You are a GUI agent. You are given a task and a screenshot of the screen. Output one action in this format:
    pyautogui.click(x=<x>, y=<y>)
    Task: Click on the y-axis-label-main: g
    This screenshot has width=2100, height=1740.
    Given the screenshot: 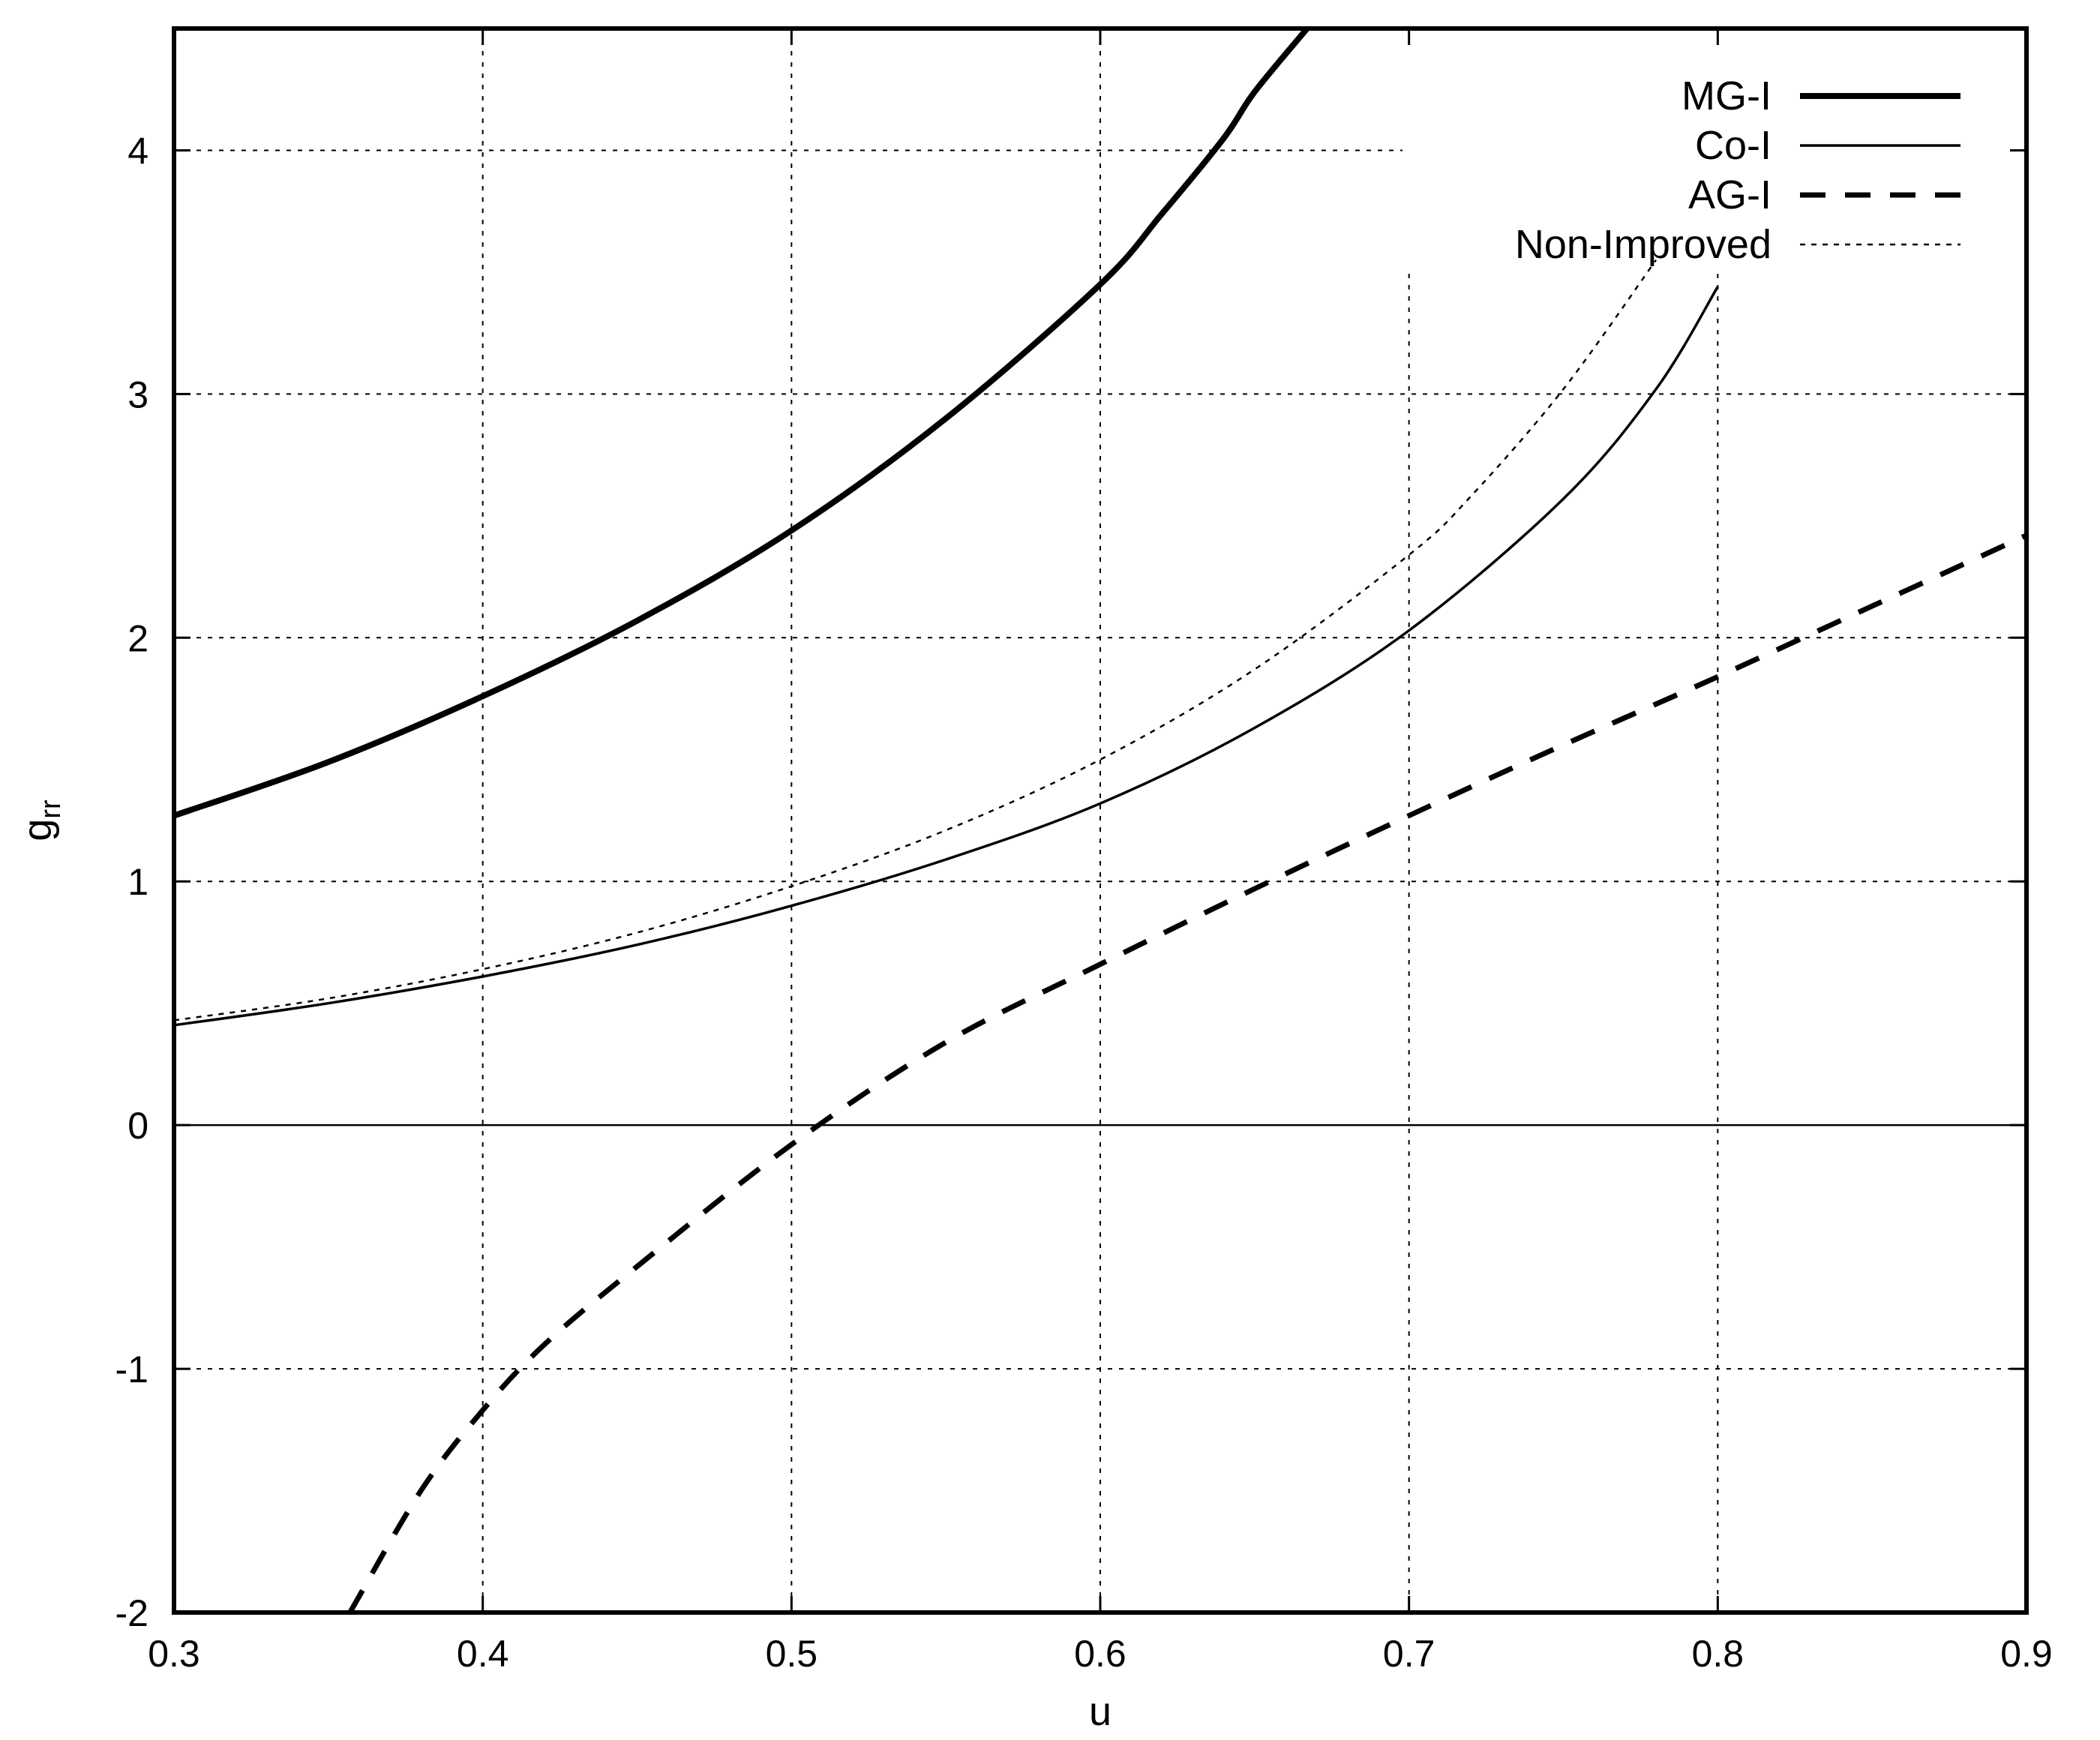 What is the action you would take?
    pyautogui.click(x=37, y=830)
    